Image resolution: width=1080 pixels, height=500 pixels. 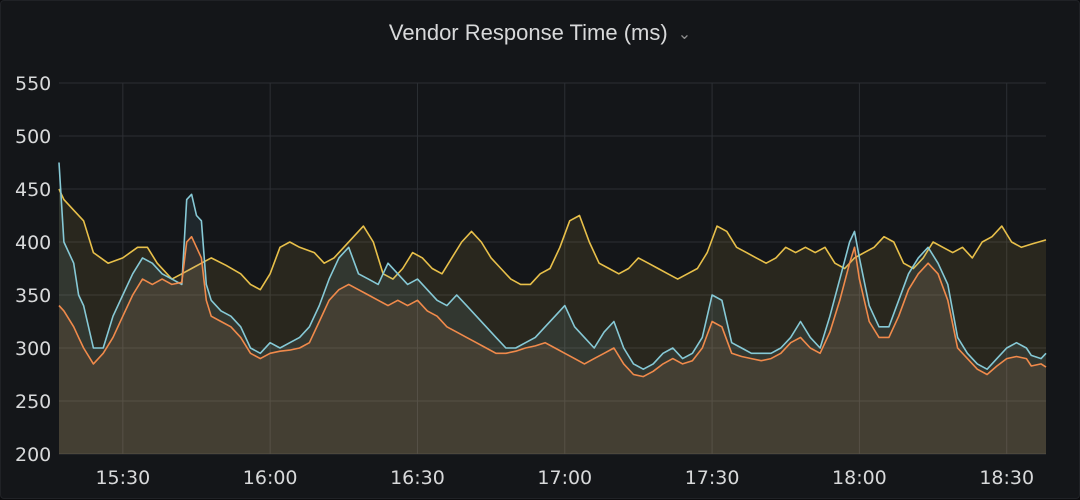 What do you see at coordinates (270, 478) in the screenshot?
I see `x-tick-label: 16:00` at bounding box center [270, 478].